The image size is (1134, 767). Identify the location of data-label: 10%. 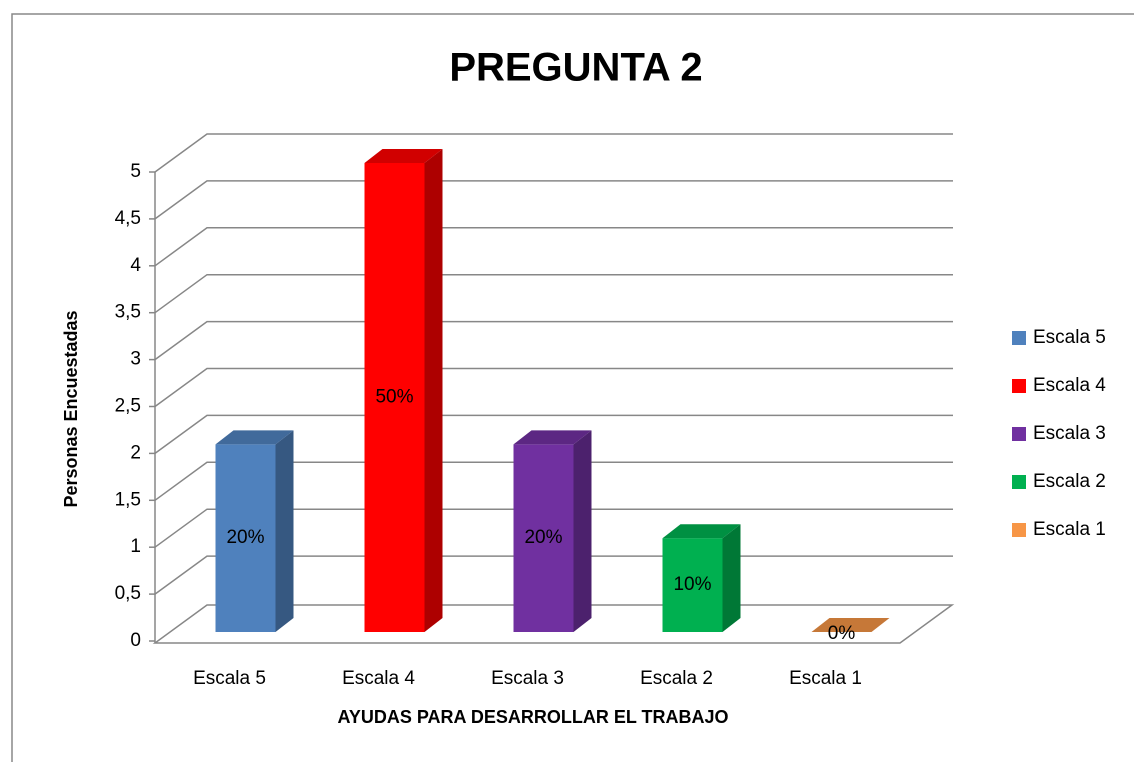
(692, 584).